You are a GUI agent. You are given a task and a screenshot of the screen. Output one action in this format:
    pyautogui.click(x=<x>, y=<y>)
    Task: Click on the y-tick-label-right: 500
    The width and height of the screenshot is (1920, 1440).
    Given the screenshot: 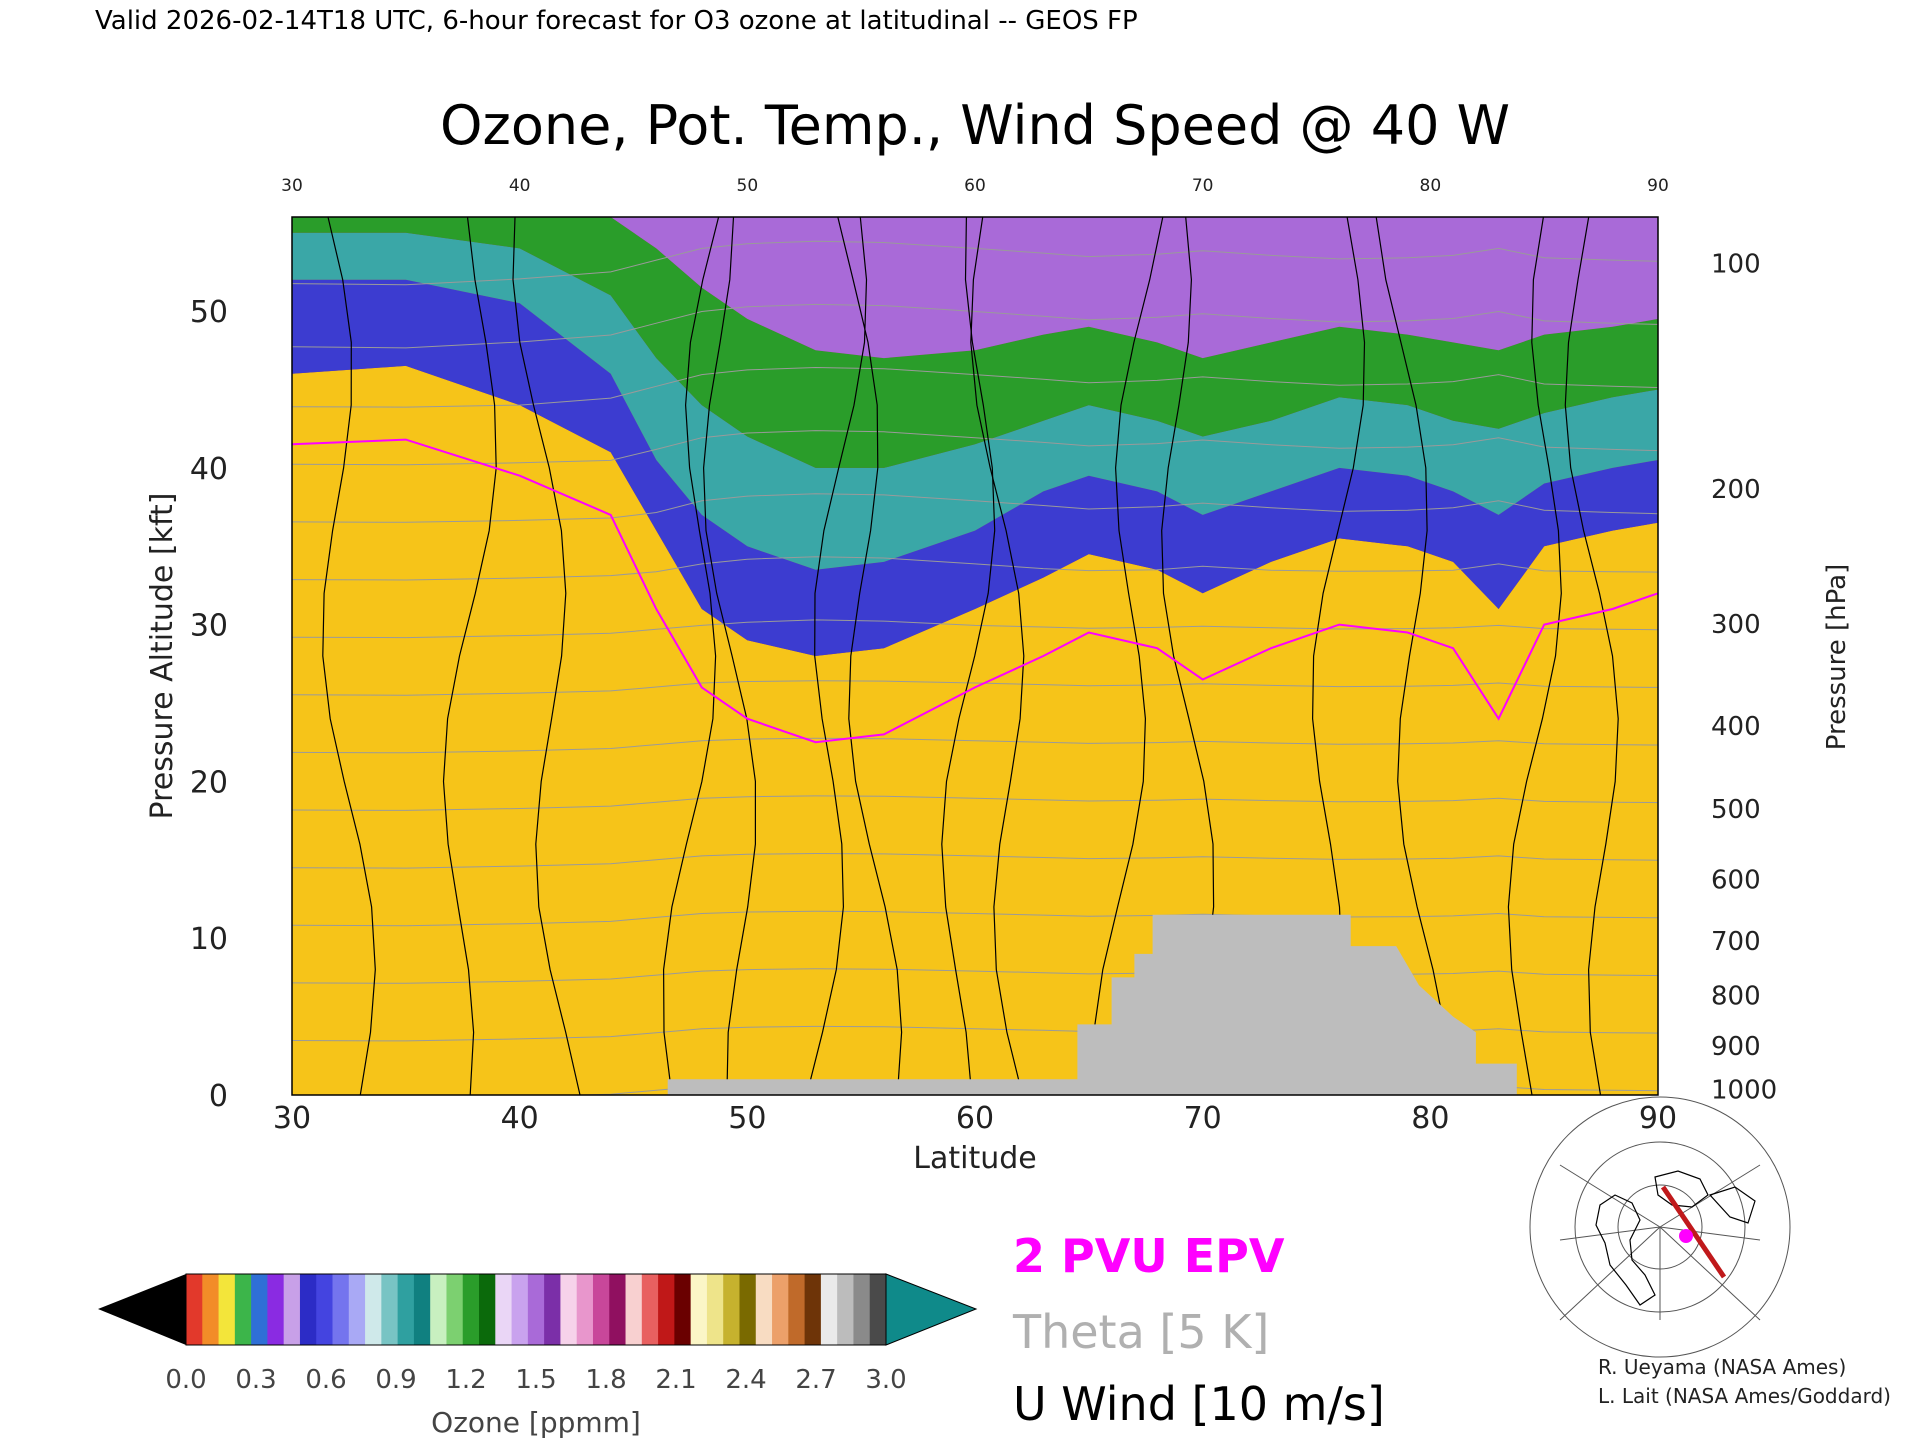 What is the action you would take?
    pyautogui.click(x=1736, y=810)
    